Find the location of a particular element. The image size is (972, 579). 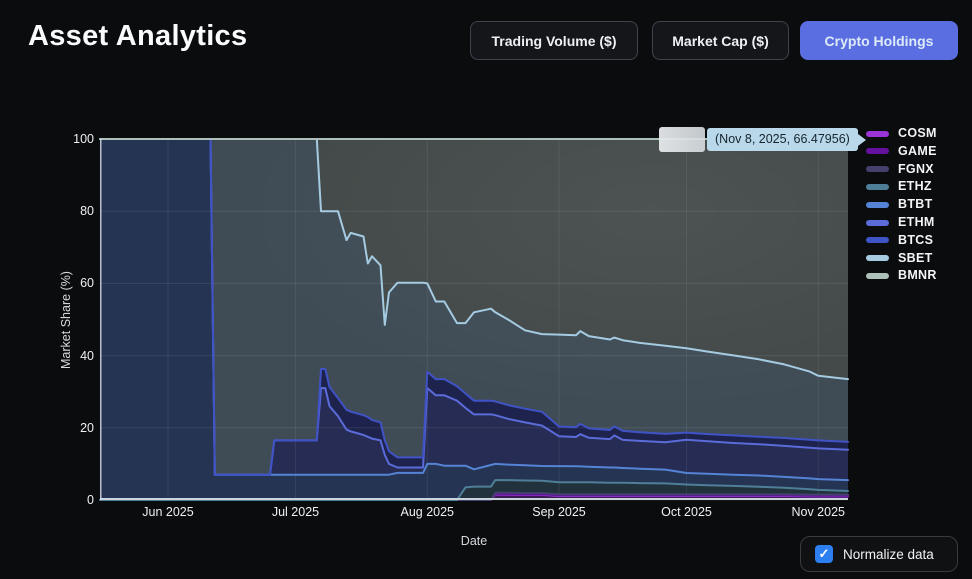

legend-item-label: FGNX is located at coordinates (916, 168).